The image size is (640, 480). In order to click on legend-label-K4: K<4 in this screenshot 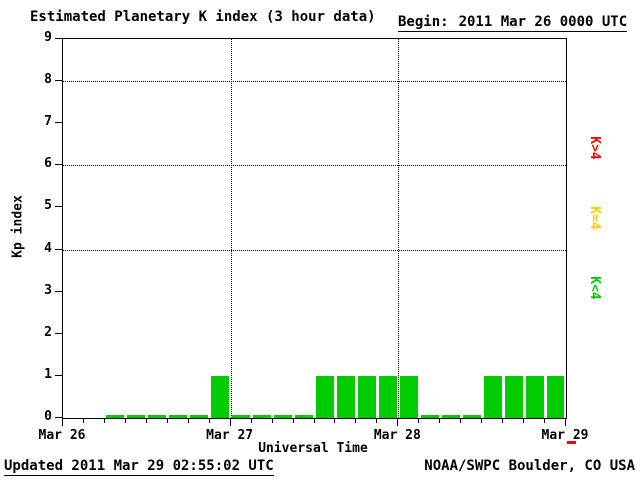, I will do `click(594, 288)`.